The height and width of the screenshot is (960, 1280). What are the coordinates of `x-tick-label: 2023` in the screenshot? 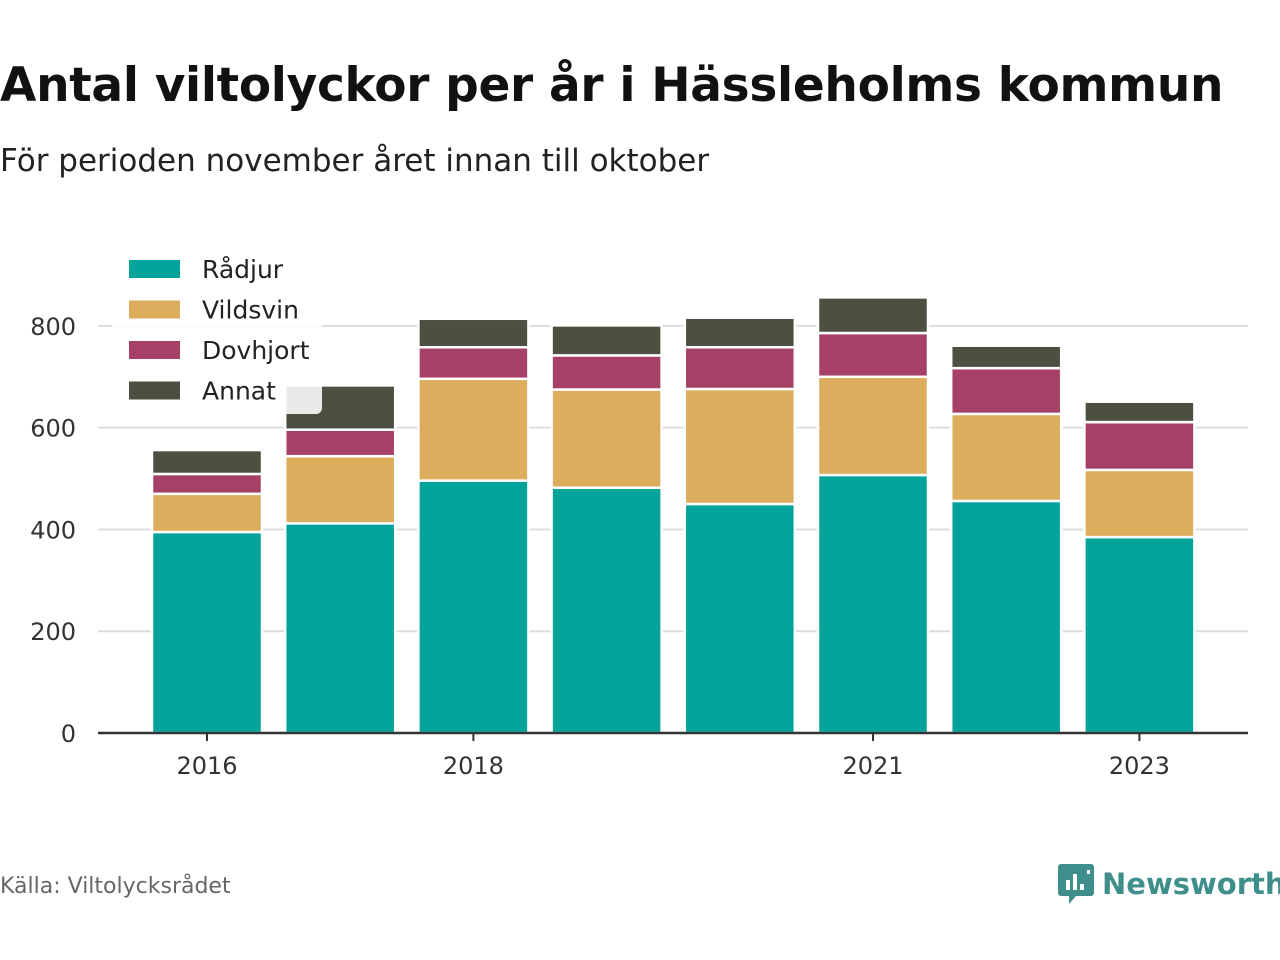 It's located at (1139, 766).